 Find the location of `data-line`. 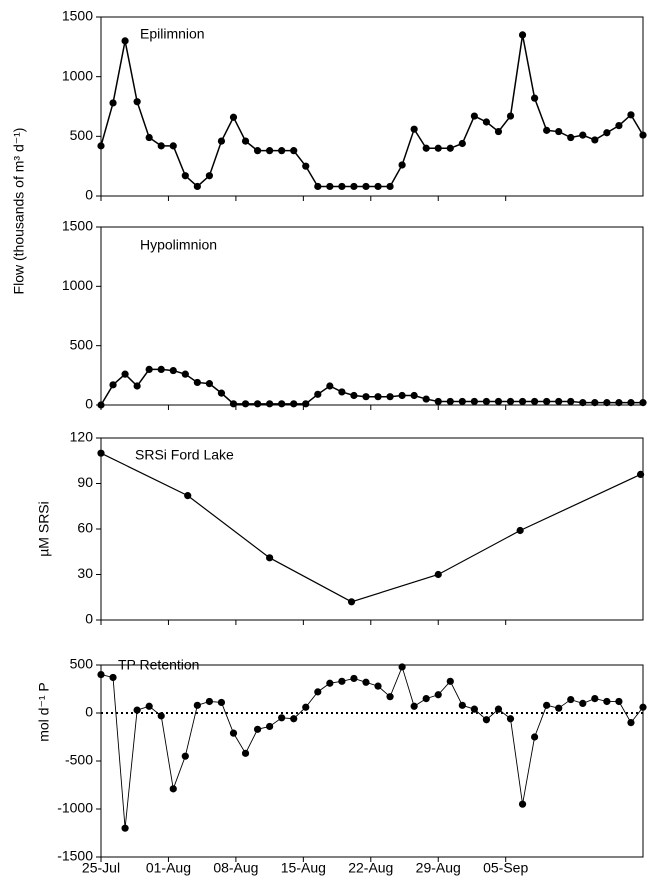

data-line is located at coordinates (370, 527).